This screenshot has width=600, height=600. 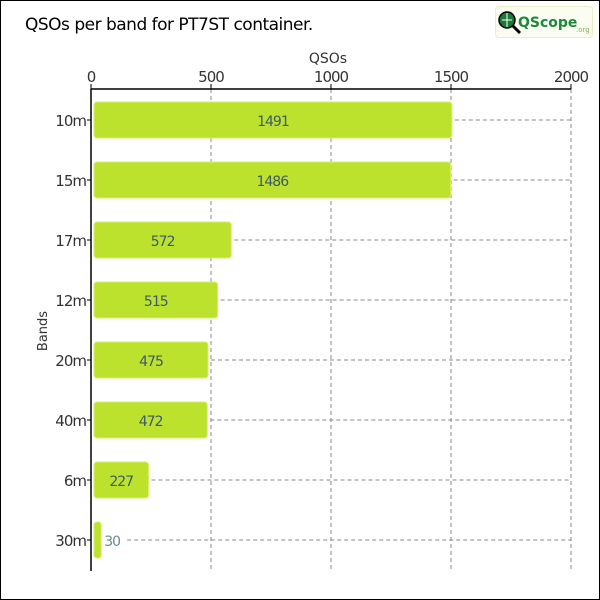 I want to click on data-label: 1486, so click(x=272, y=182).